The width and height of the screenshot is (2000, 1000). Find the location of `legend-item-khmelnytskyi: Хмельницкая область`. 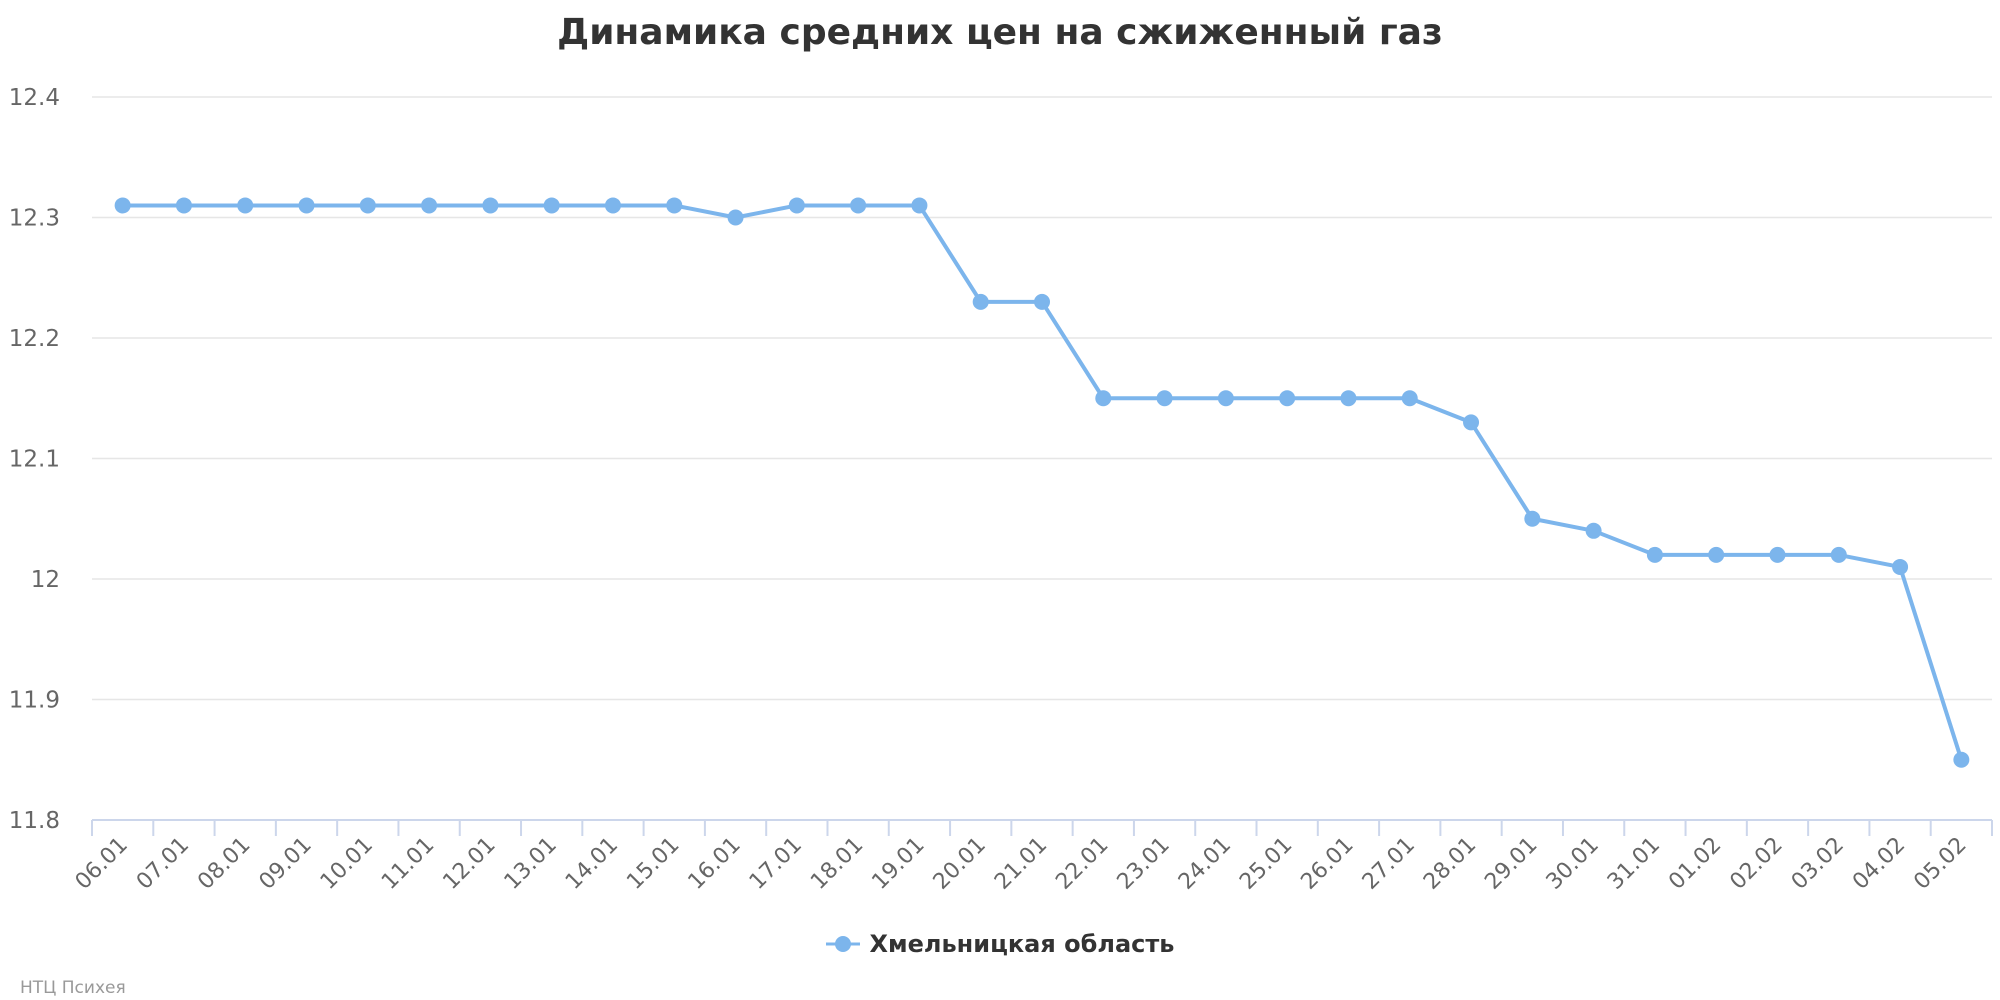

legend-item-khmelnytskyi: Хмельницкая область is located at coordinates (1000, 944).